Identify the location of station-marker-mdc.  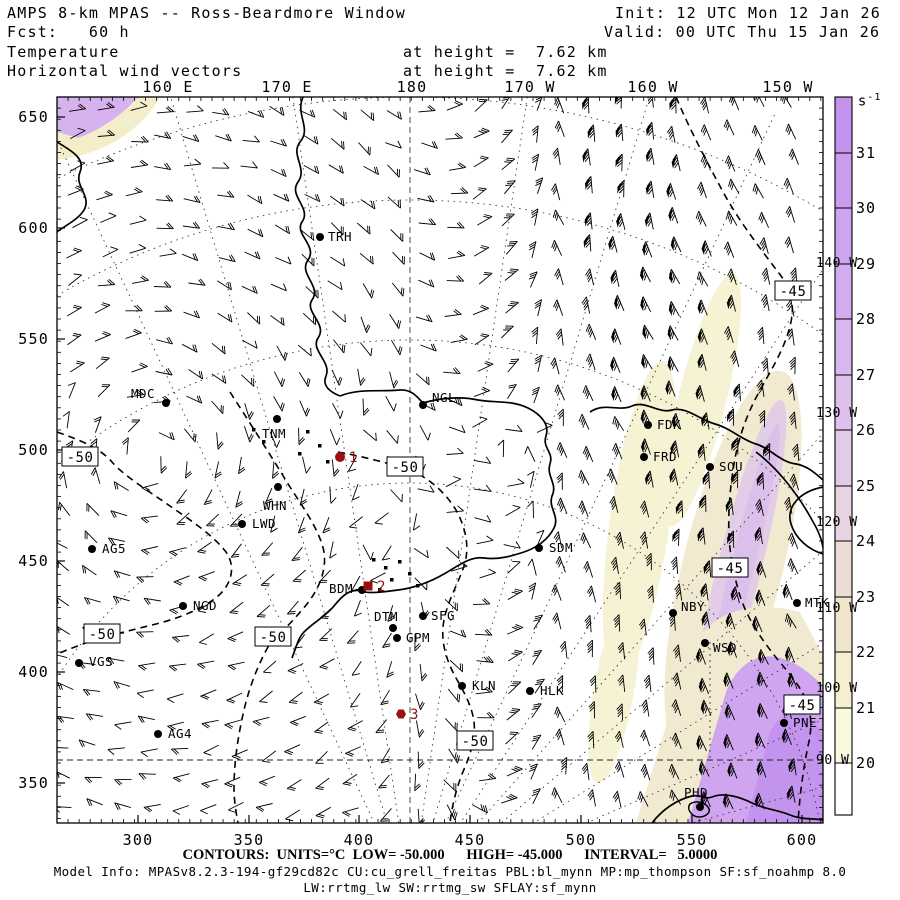
(166, 403).